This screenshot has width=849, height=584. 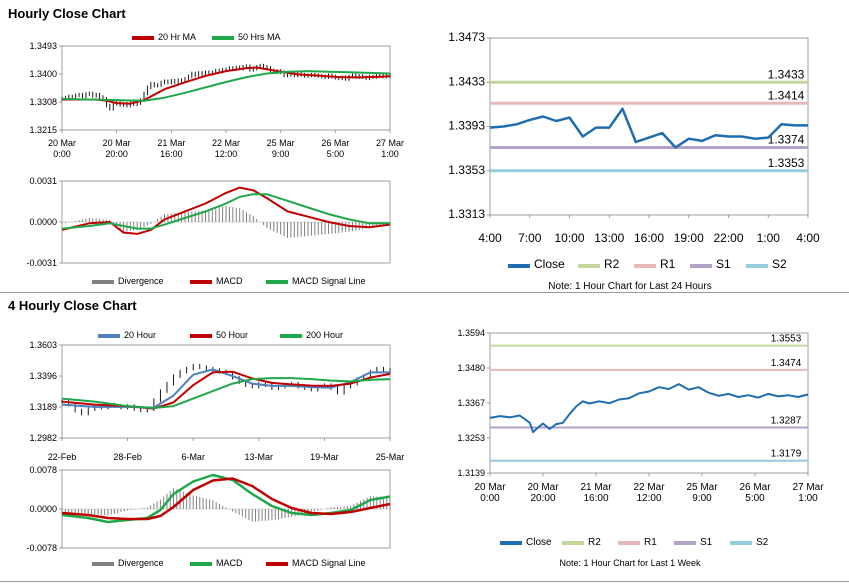 I want to click on legend-label: 20 Hour, so click(x=140, y=335).